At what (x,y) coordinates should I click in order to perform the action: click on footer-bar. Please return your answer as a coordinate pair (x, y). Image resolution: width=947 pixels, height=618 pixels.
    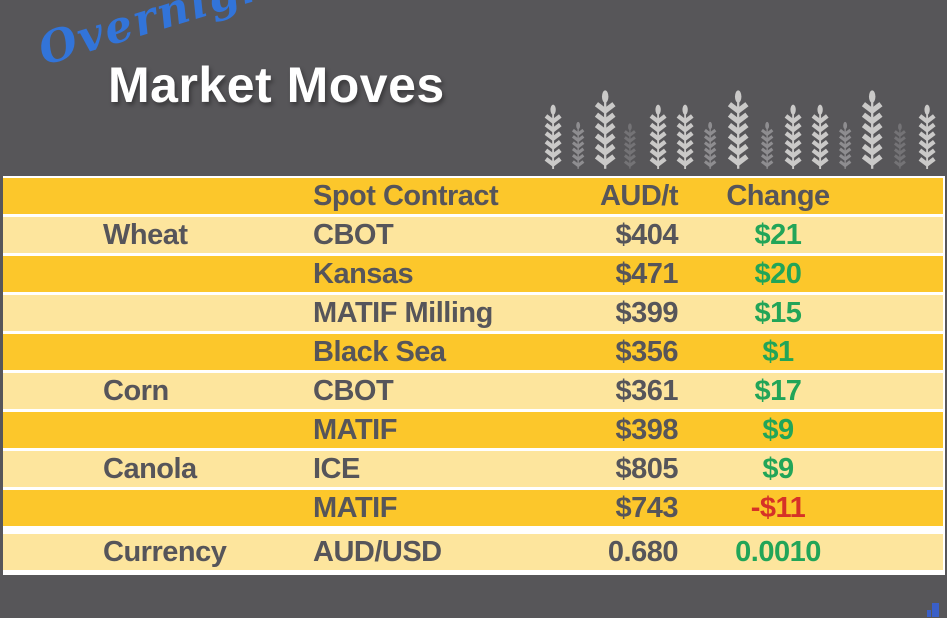
    Looking at the image, I should click on (473, 596).